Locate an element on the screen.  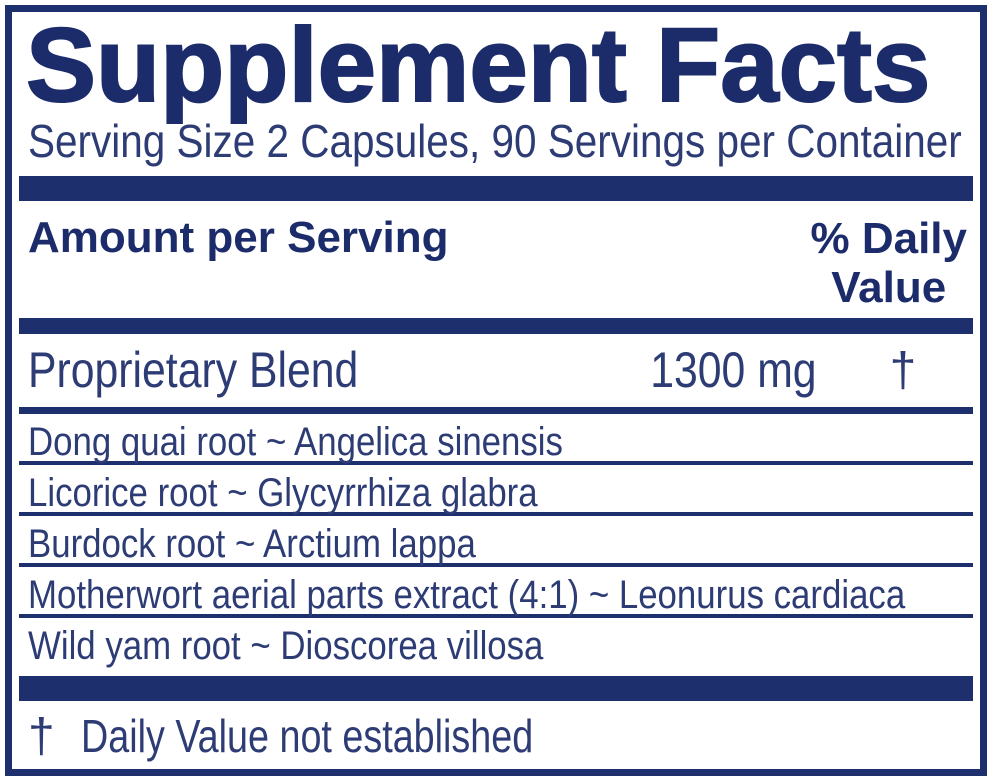
ingredient-text: Dong quai root ~ Angelica sinensis is located at coordinates (295, 442).